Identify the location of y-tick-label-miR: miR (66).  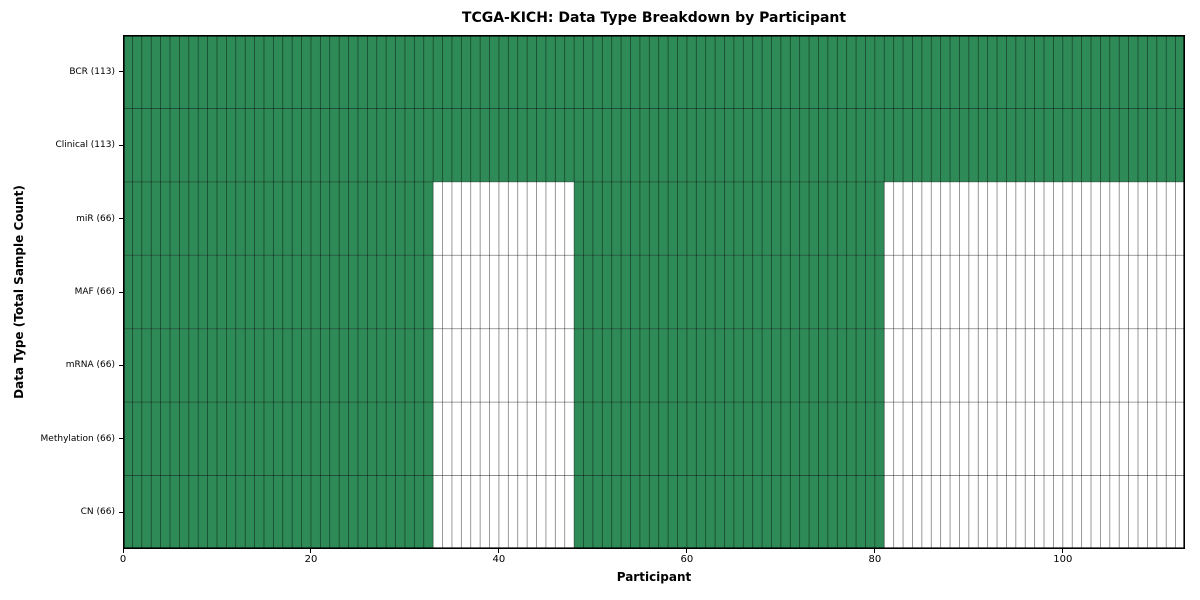
(95, 218).